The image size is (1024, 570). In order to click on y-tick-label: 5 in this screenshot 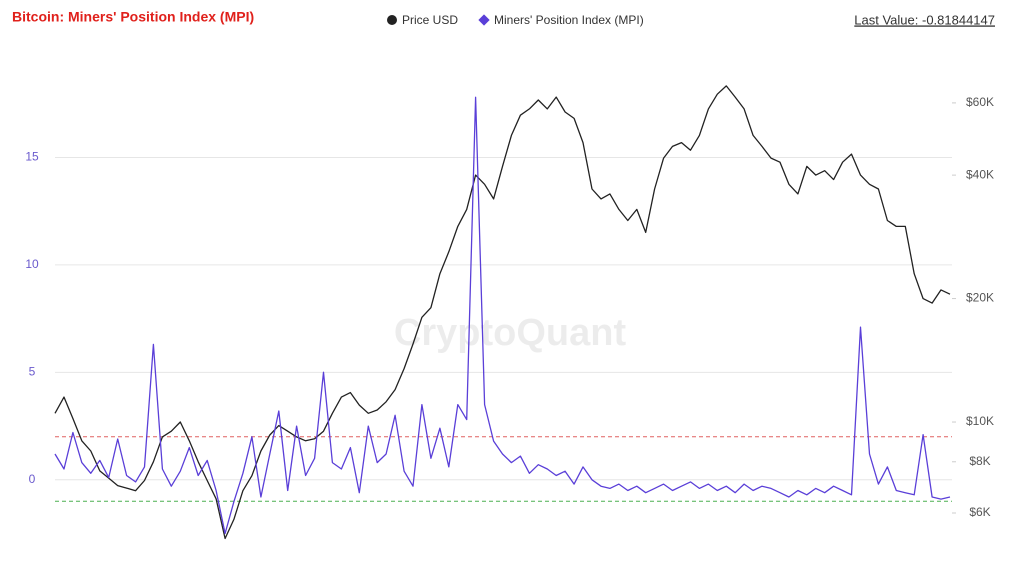, I will do `click(32, 372)`.